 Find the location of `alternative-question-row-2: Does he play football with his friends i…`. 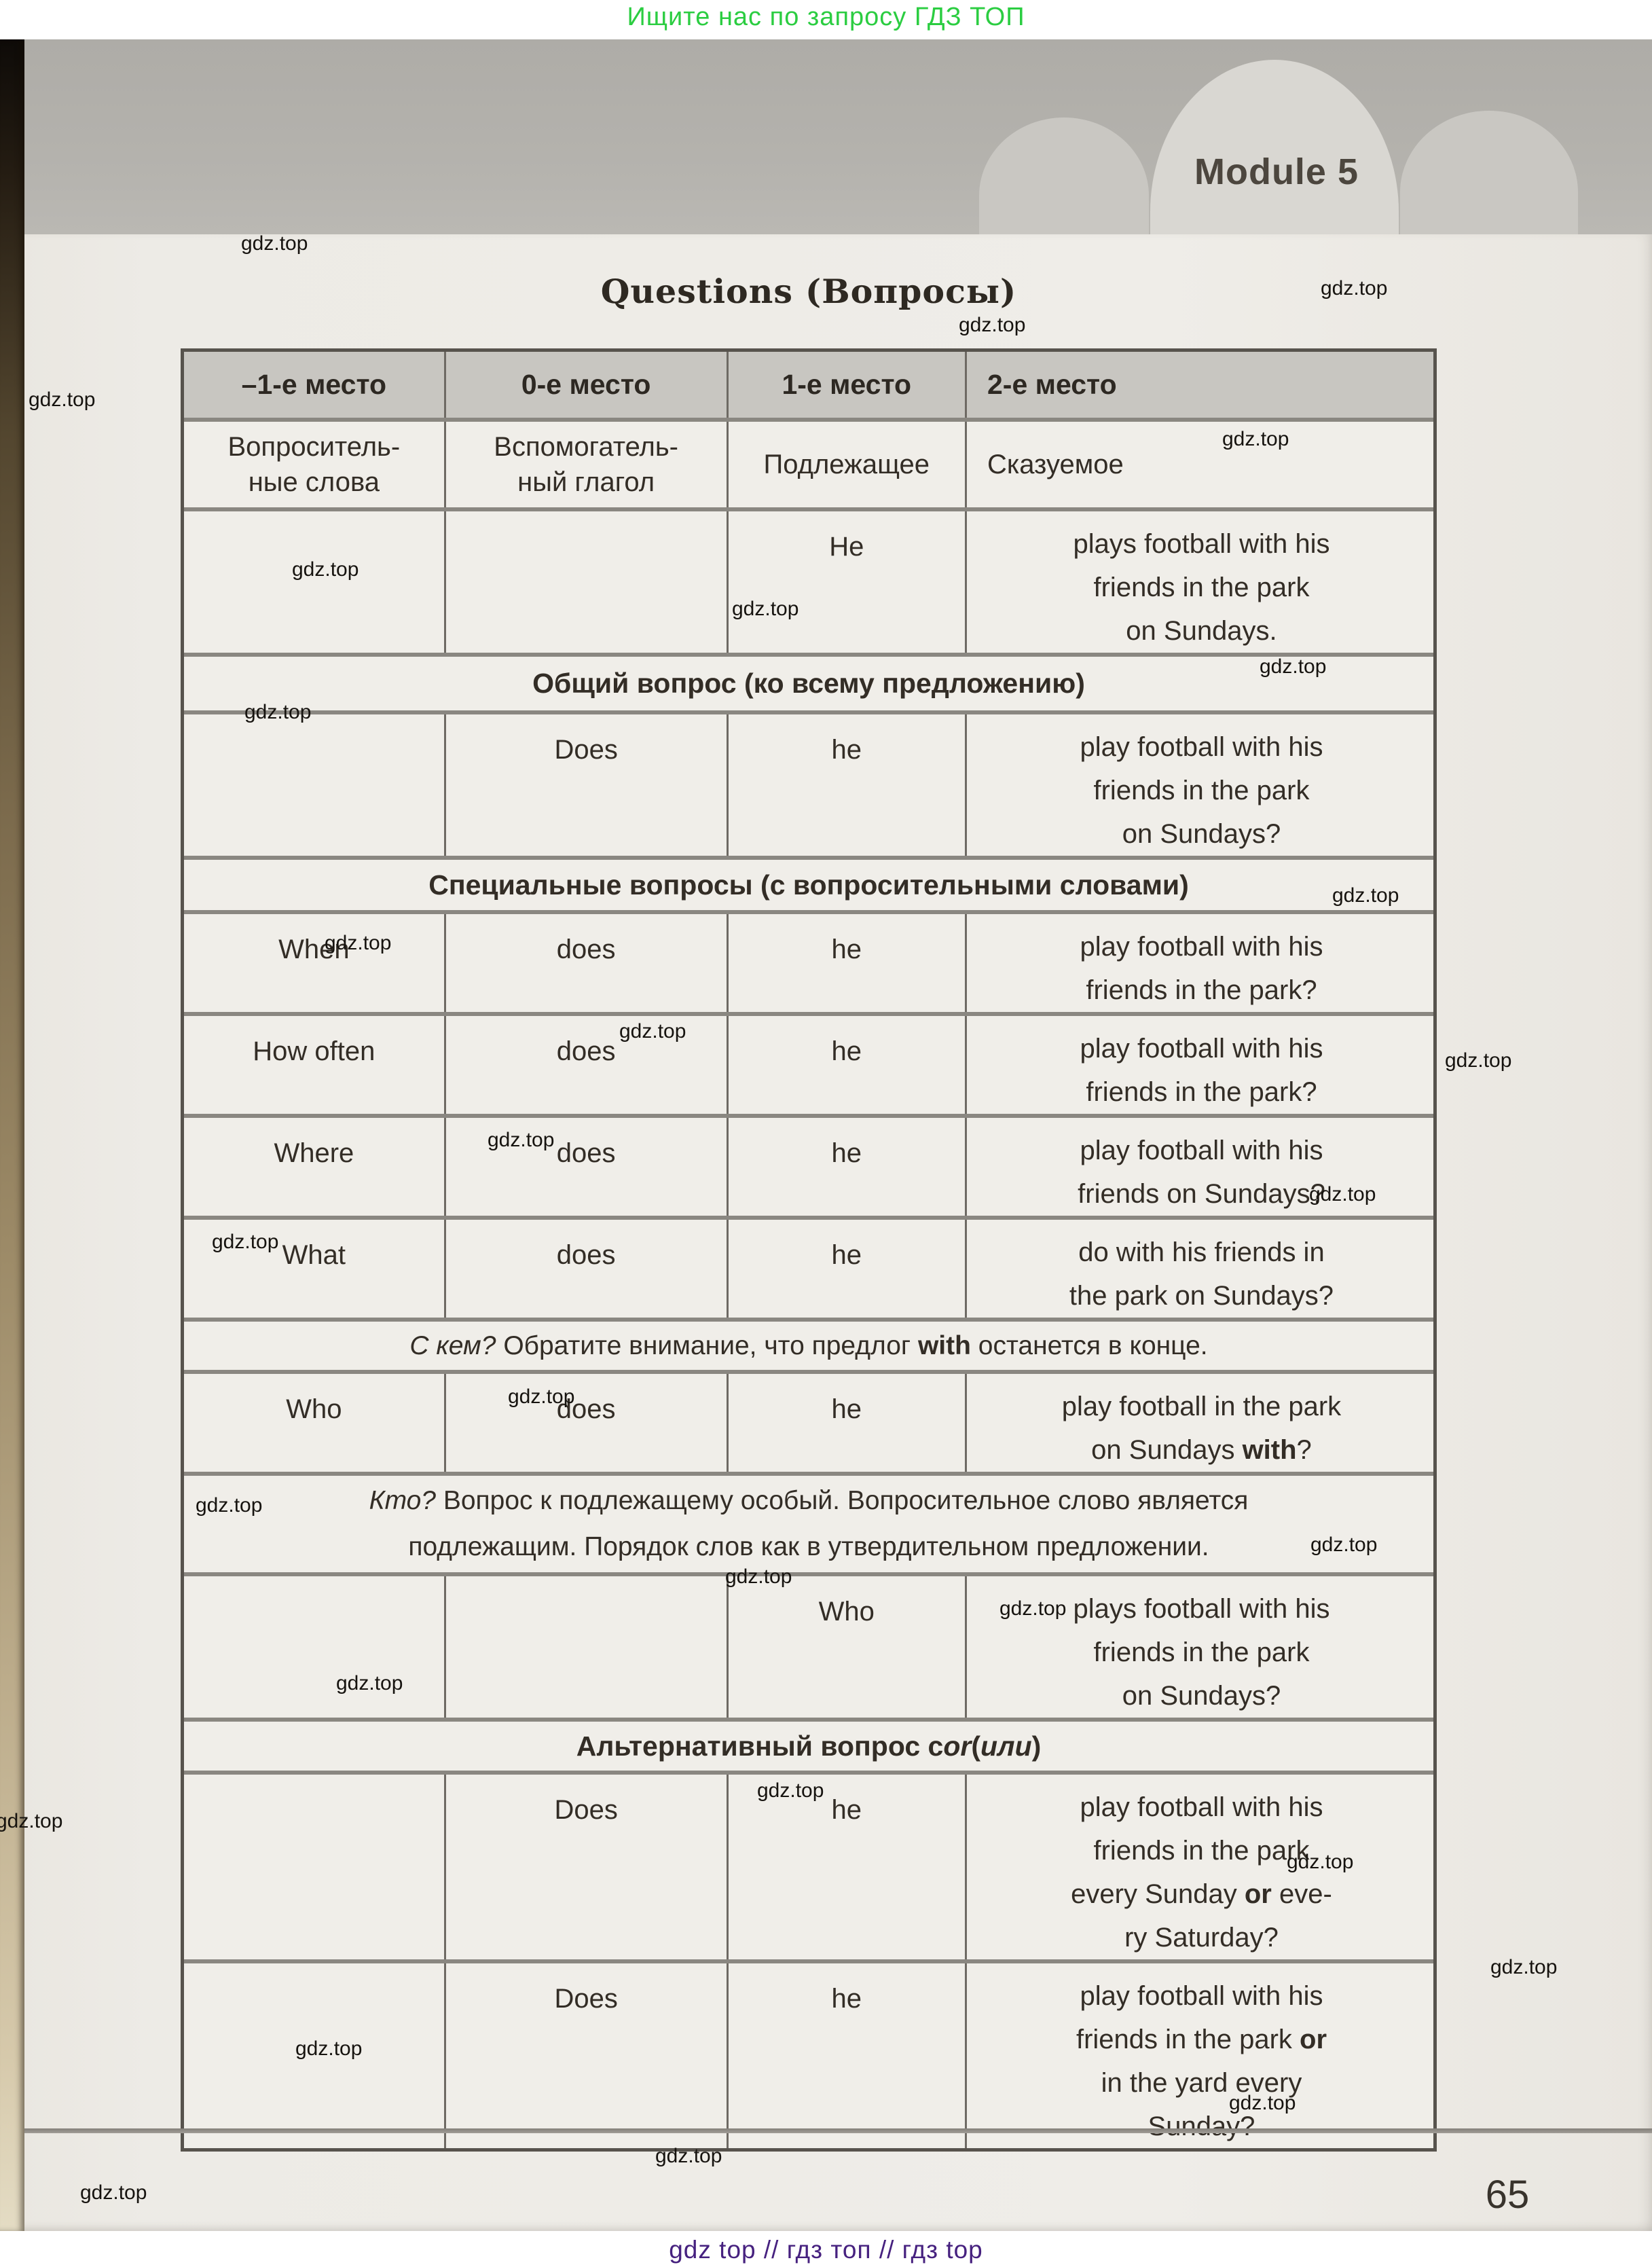

alternative-question-row-2: Does he play football with his friends i… is located at coordinates (808, 2053).